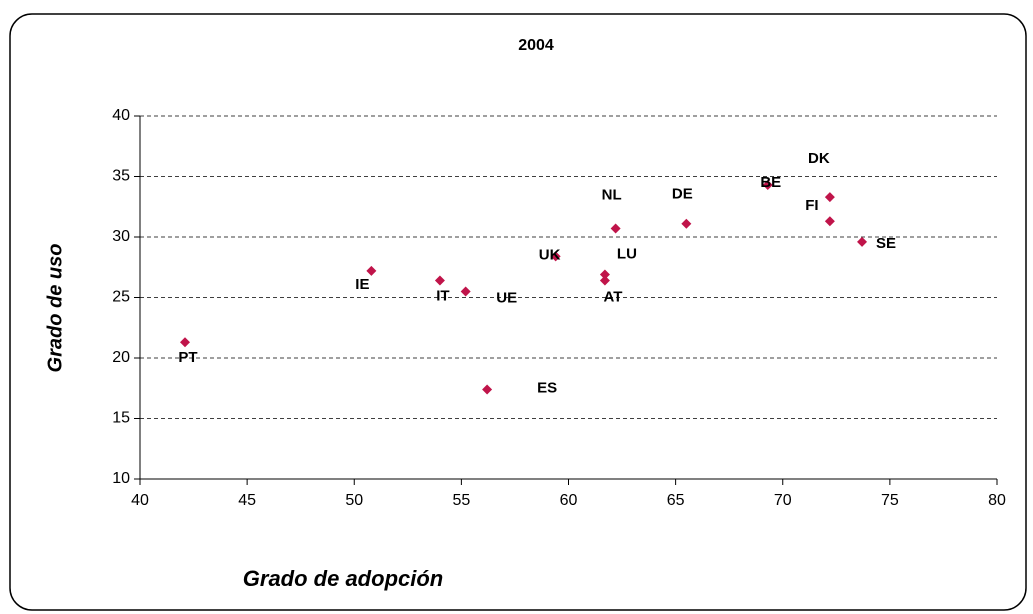 Image resolution: width=1033 pixels, height=614 pixels. What do you see at coordinates (121, 297) in the screenshot?
I see `y-tick-label: 25` at bounding box center [121, 297].